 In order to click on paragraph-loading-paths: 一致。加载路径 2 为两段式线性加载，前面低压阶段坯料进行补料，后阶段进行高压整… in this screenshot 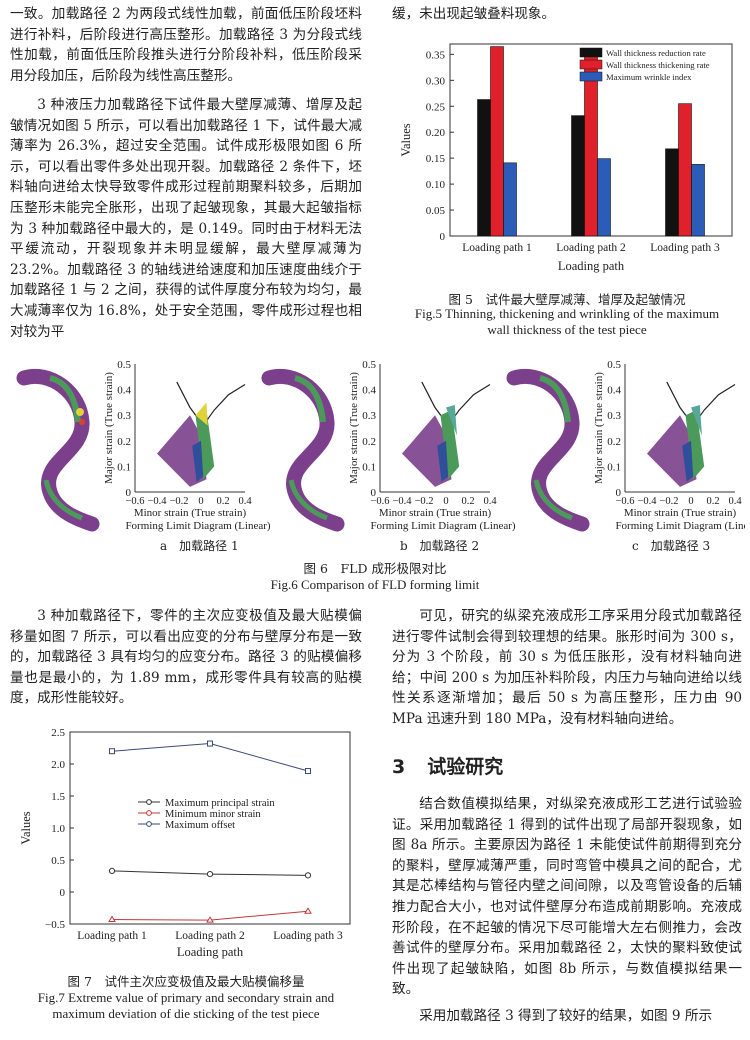, I will do `click(186, 45)`.